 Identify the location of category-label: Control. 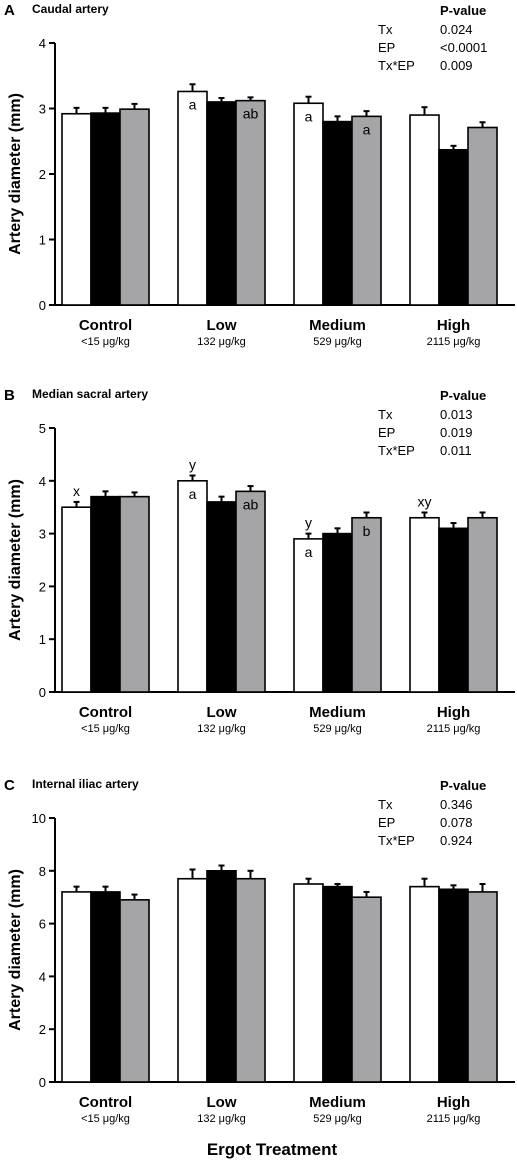
(105, 1102).